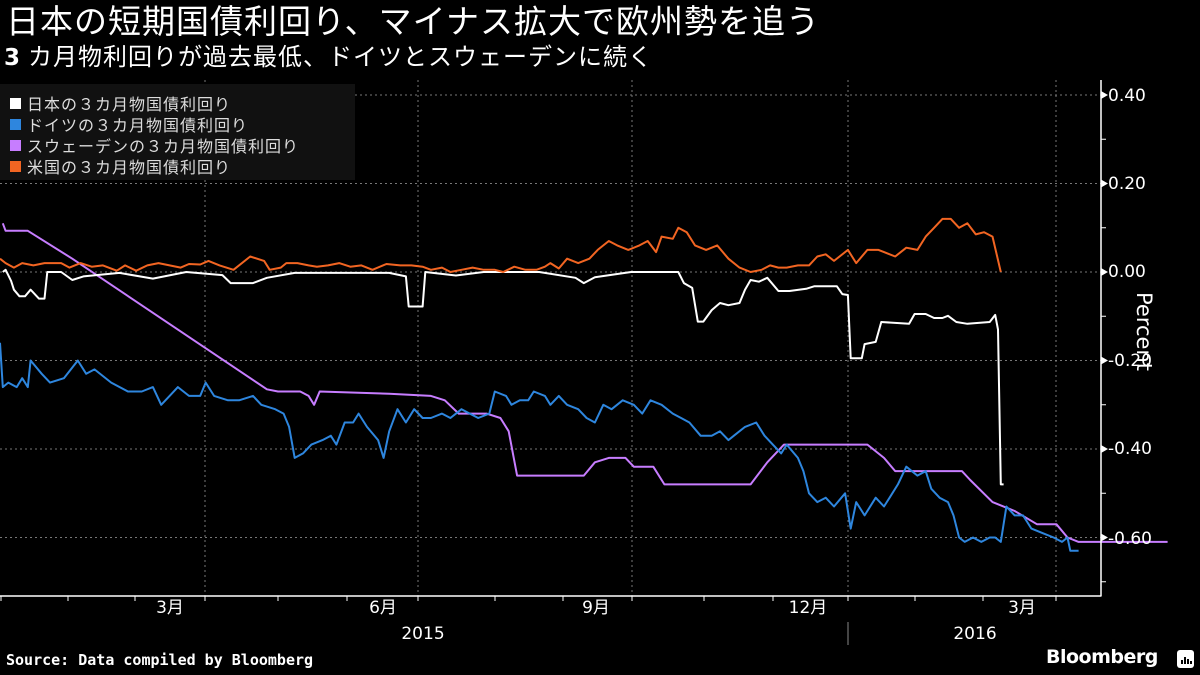 The width and height of the screenshot is (1200, 675). What do you see at coordinates (15, 166) in the screenshot?
I see `legend-swatch-us-icon` at bounding box center [15, 166].